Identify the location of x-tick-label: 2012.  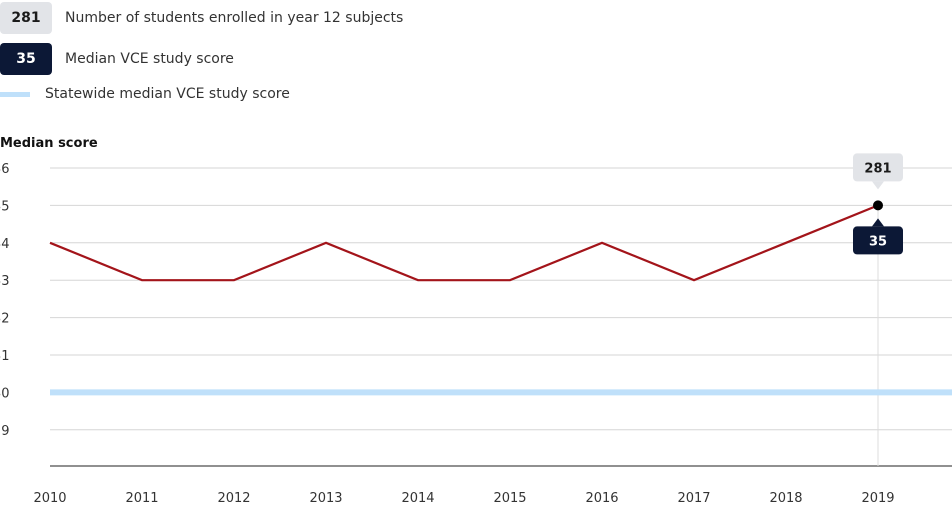
(233, 498).